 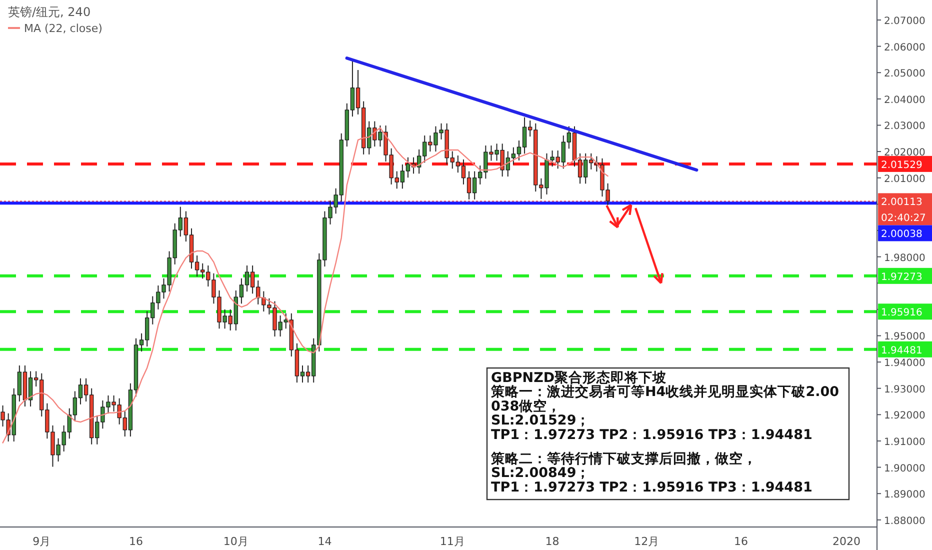 I want to click on annotation: GBPNZD聚合形态即将下坡, so click(x=579, y=378).